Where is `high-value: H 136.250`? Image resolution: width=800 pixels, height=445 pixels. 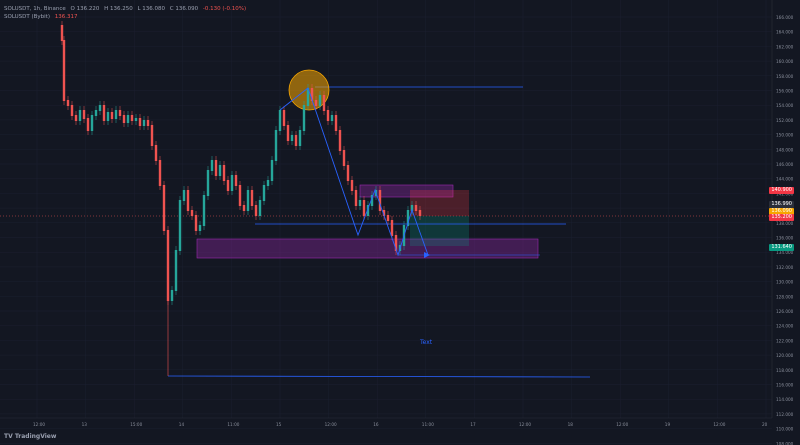 high-value: H 136.250 is located at coordinates (118, 9).